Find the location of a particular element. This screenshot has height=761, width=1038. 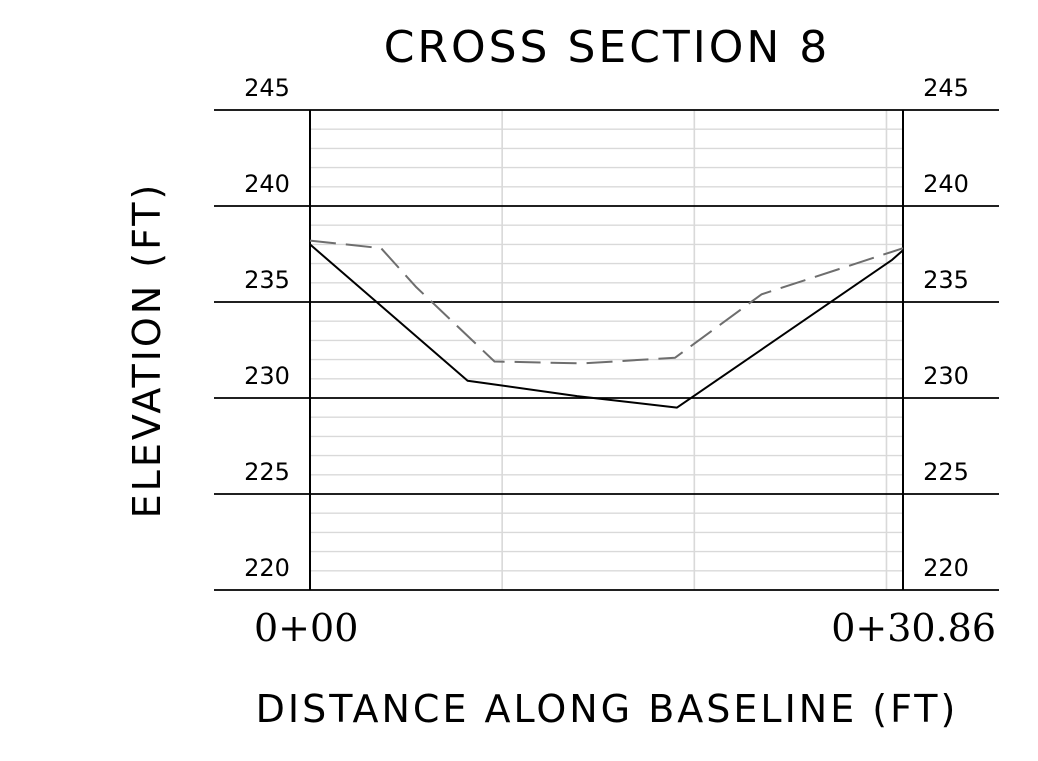

y-tick-label-right: 230 is located at coordinates (946, 376).